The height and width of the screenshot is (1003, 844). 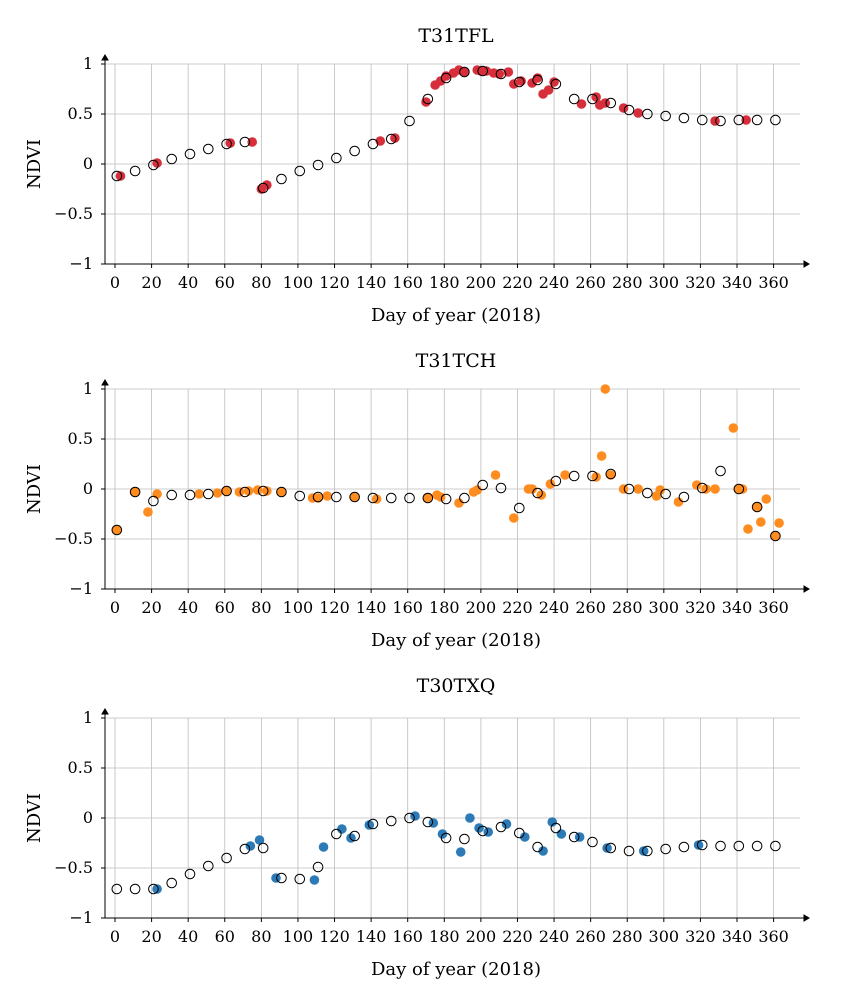 What do you see at coordinates (88, 63) in the screenshot?
I see `y-tick-label: 1` at bounding box center [88, 63].